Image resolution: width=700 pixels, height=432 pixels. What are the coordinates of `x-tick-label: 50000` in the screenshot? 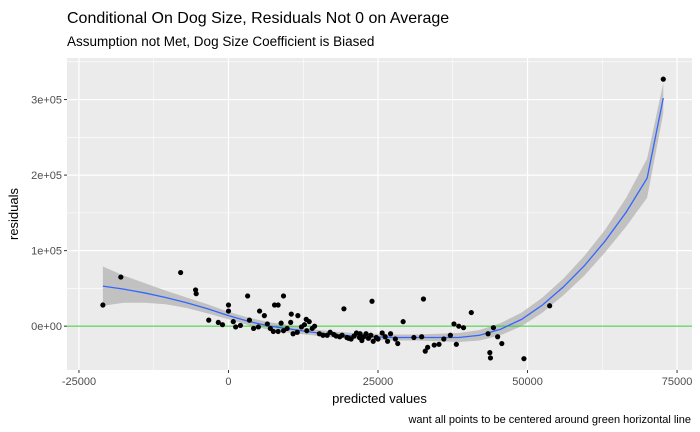 It's located at (527, 382).